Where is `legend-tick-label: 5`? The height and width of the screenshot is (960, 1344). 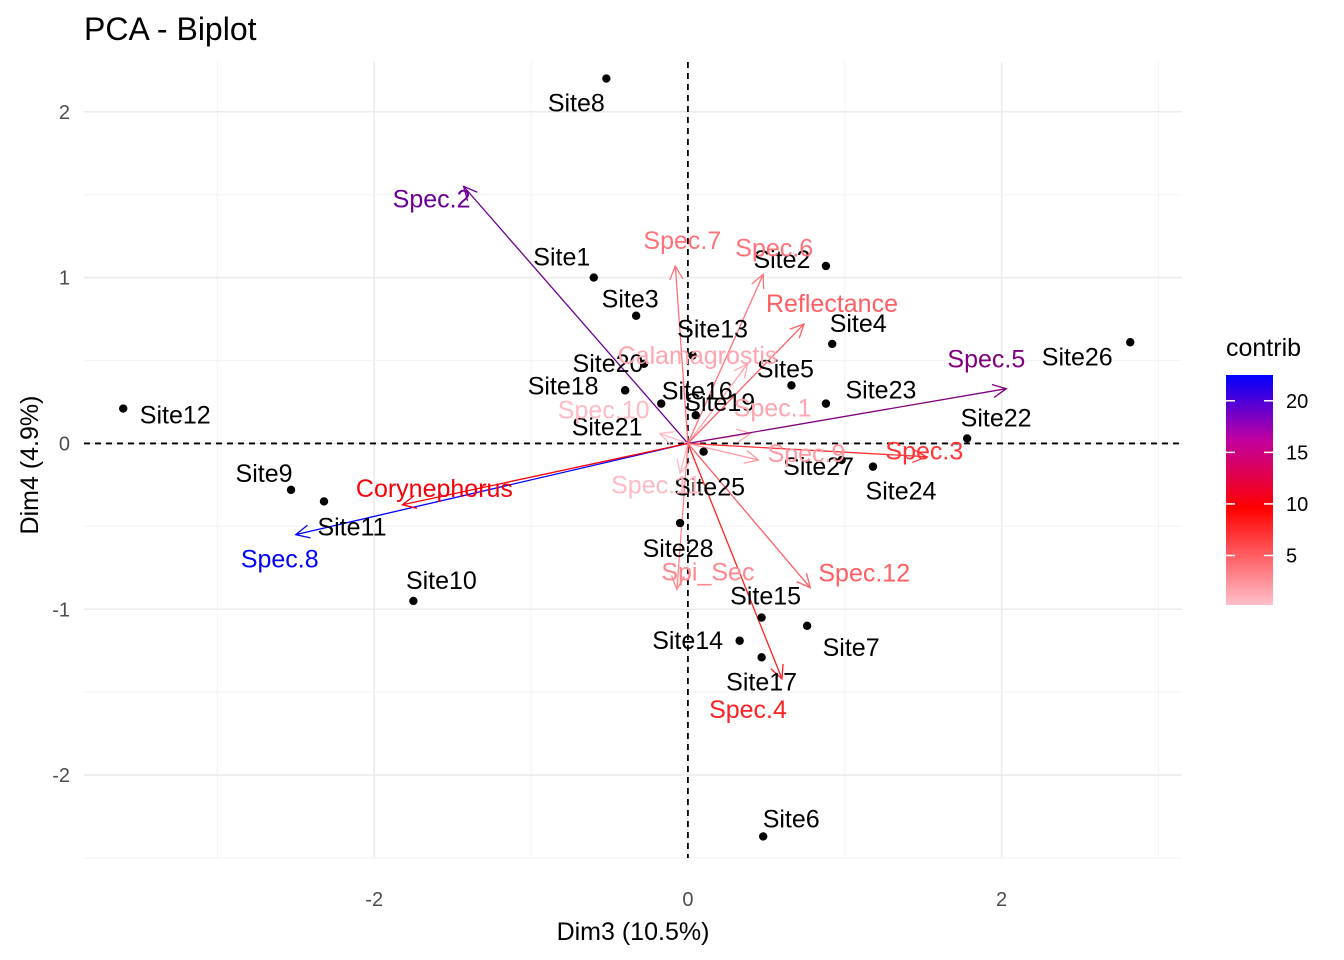 legend-tick-label: 5 is located at coordinates (1291, 556).